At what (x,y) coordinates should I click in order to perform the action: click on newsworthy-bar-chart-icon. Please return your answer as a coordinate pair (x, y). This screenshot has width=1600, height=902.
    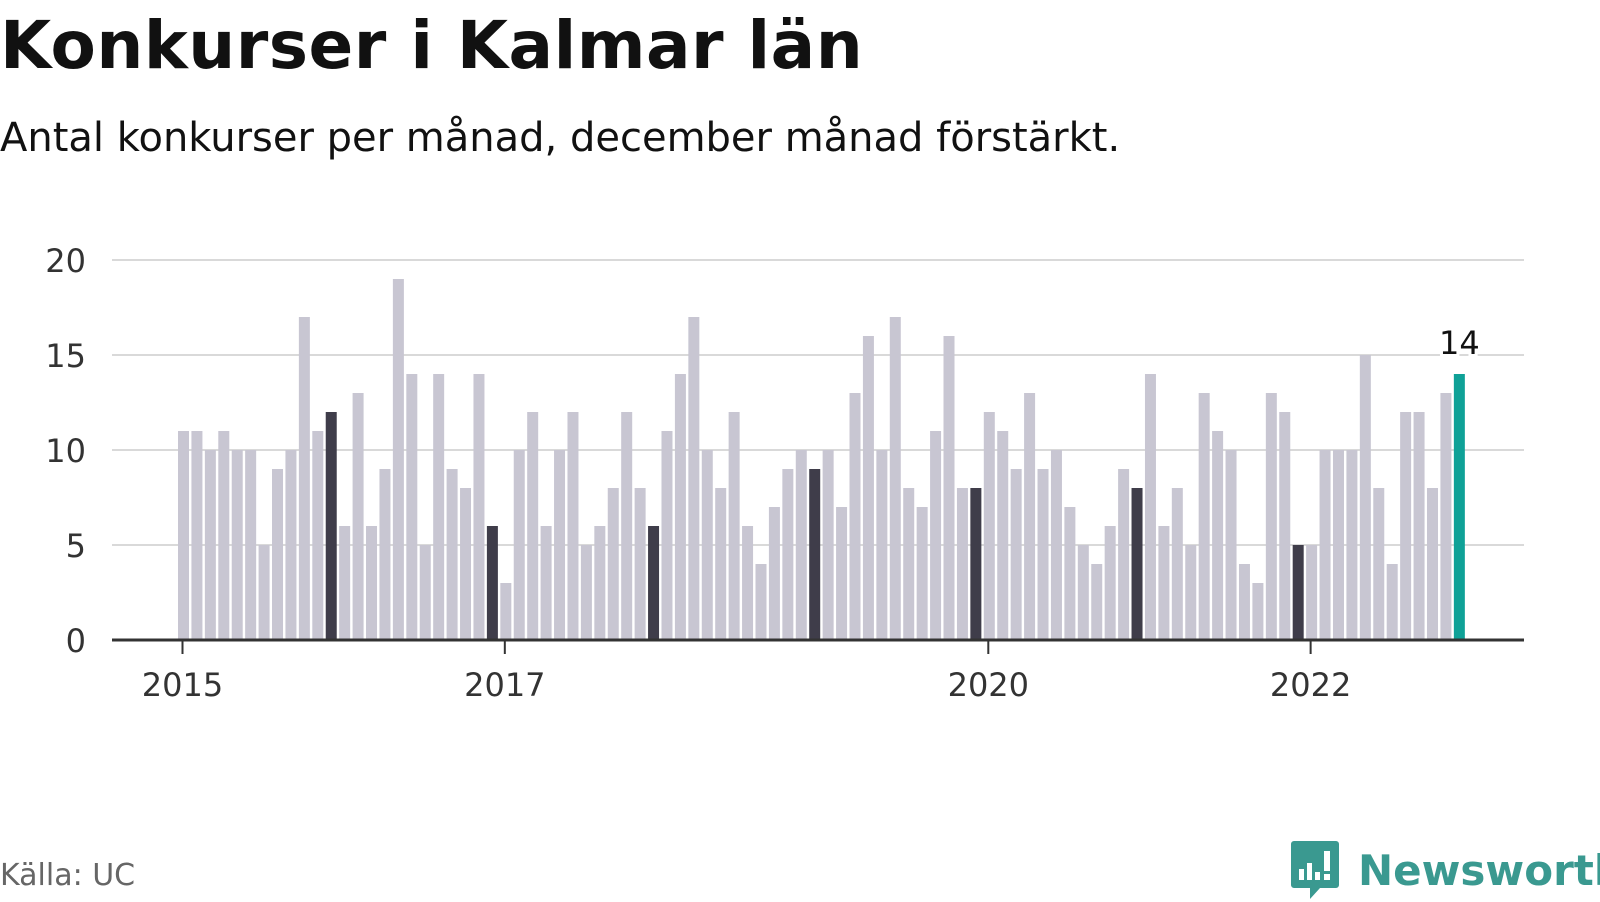
    Looking at the image, I should click on (1315, 870).